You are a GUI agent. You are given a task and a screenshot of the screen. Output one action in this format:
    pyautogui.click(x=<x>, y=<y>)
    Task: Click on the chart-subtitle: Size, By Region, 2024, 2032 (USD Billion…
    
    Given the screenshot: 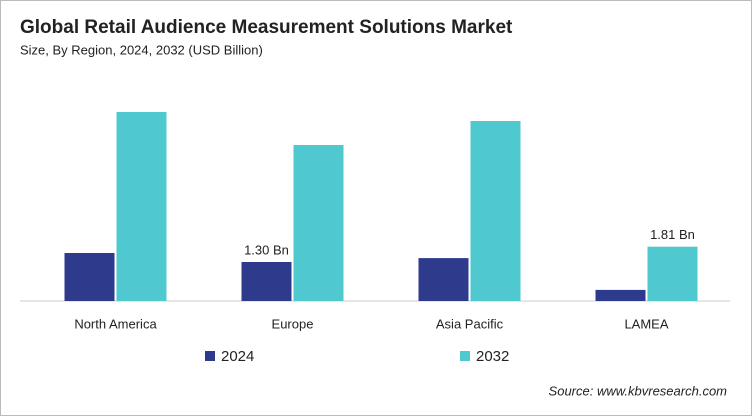 What is the action you would take?
    pyautogui.click(x=141, y=49)
    